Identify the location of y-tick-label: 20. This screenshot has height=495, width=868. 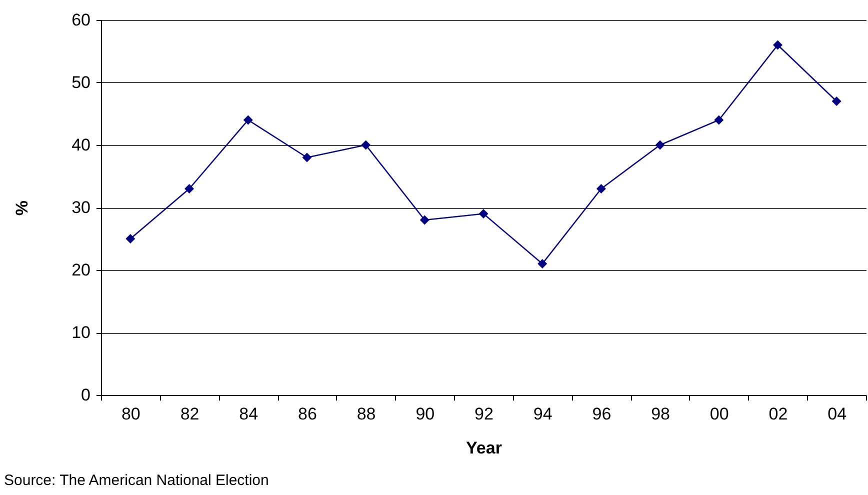
(81, 270).